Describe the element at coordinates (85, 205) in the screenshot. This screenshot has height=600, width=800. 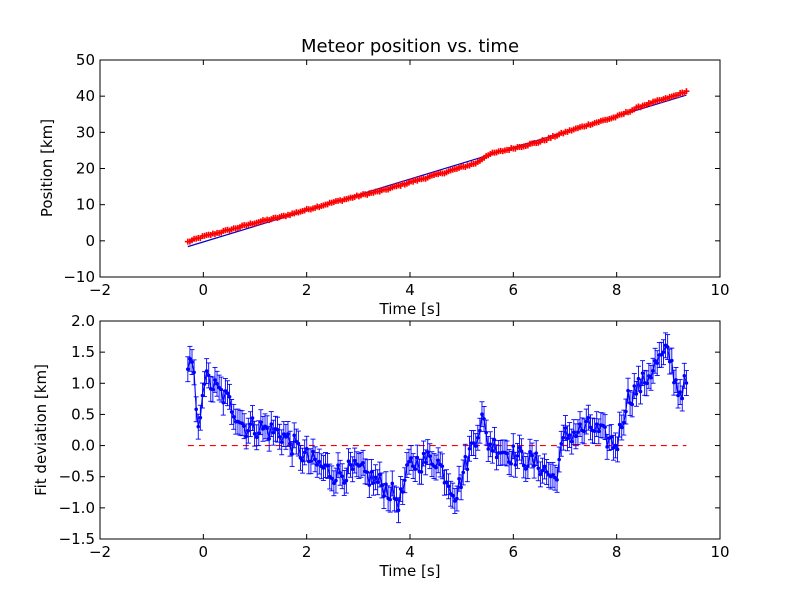
I see `top-y-tick-label: 10` at that location.